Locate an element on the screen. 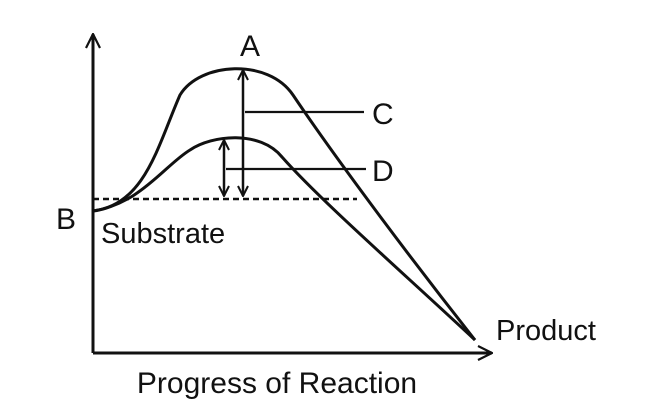 Image resolution: width=672 pixels, height=406 pixels. label-c: C is located at coordinates (383, 114).